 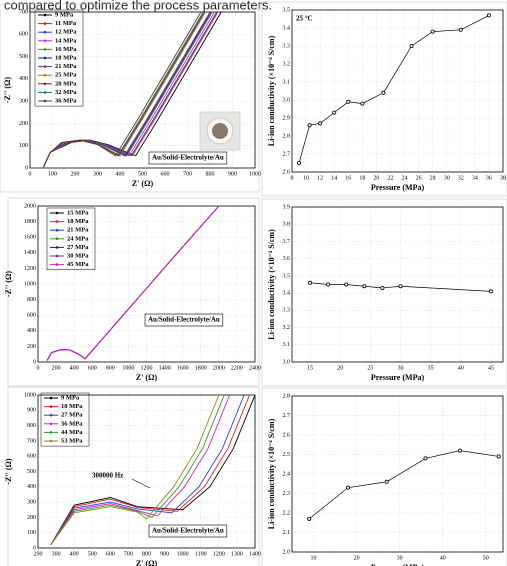 I want to click on x-tick-label: 1100, so click(x=201, y=554).